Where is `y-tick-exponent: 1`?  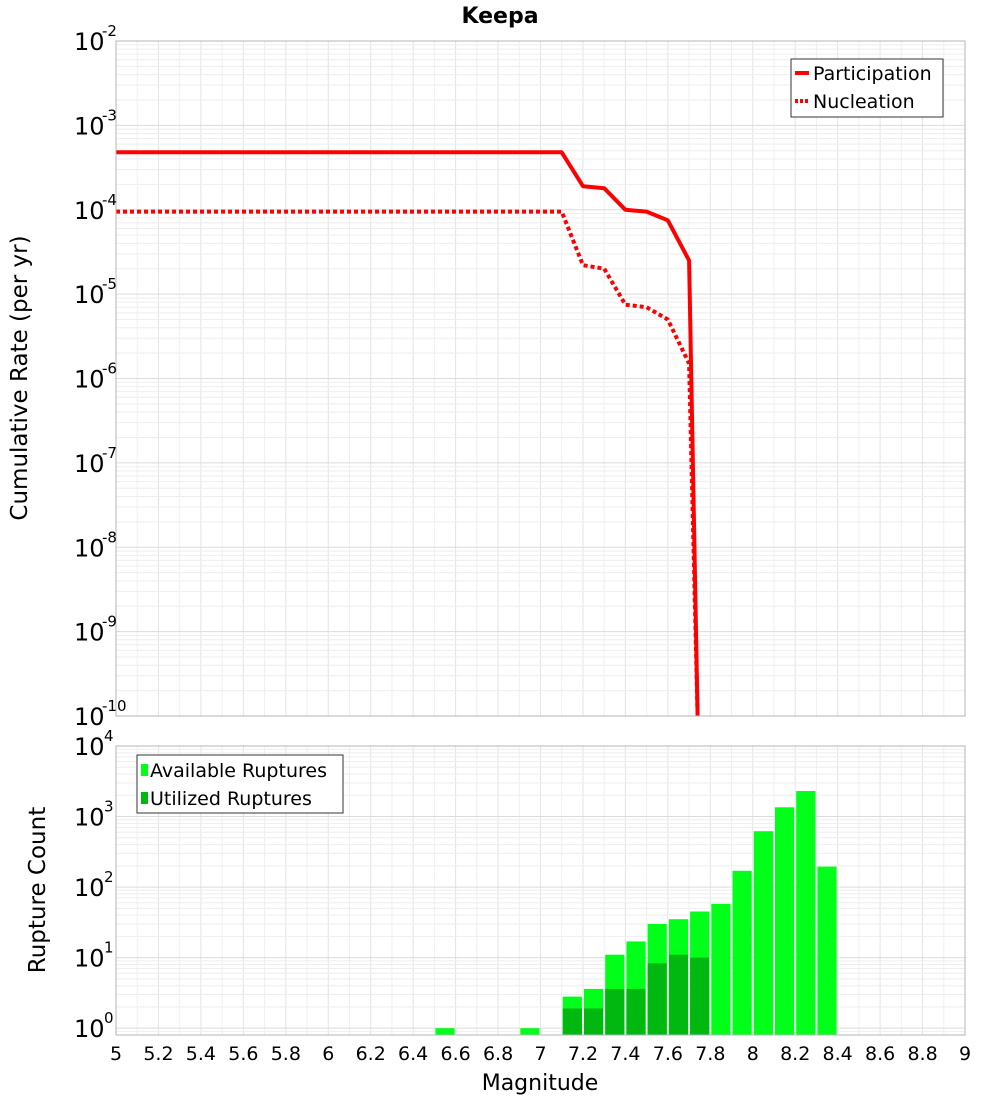
y-tick-exponent: 1 is located at coordinates (109, 948).